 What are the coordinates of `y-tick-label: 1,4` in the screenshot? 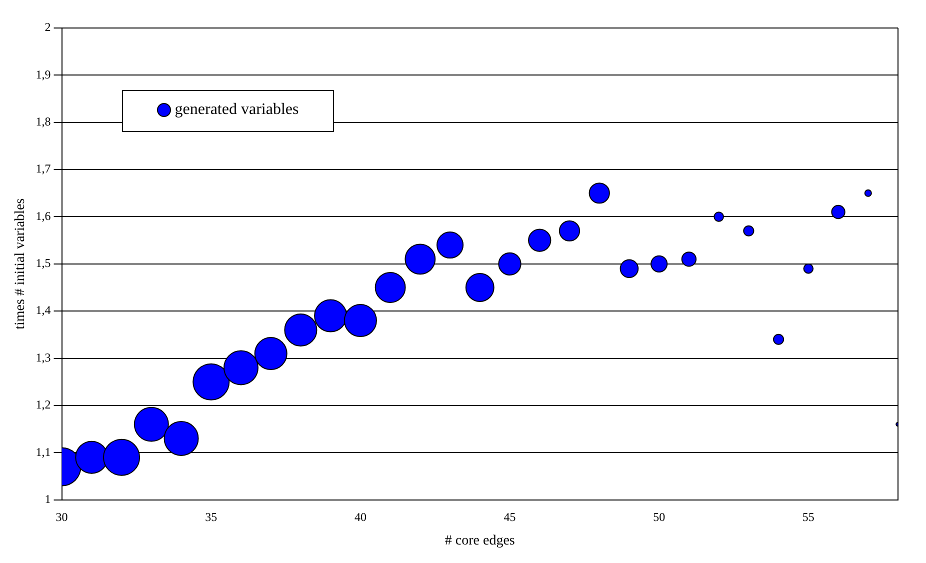 It's located at (43, 310).